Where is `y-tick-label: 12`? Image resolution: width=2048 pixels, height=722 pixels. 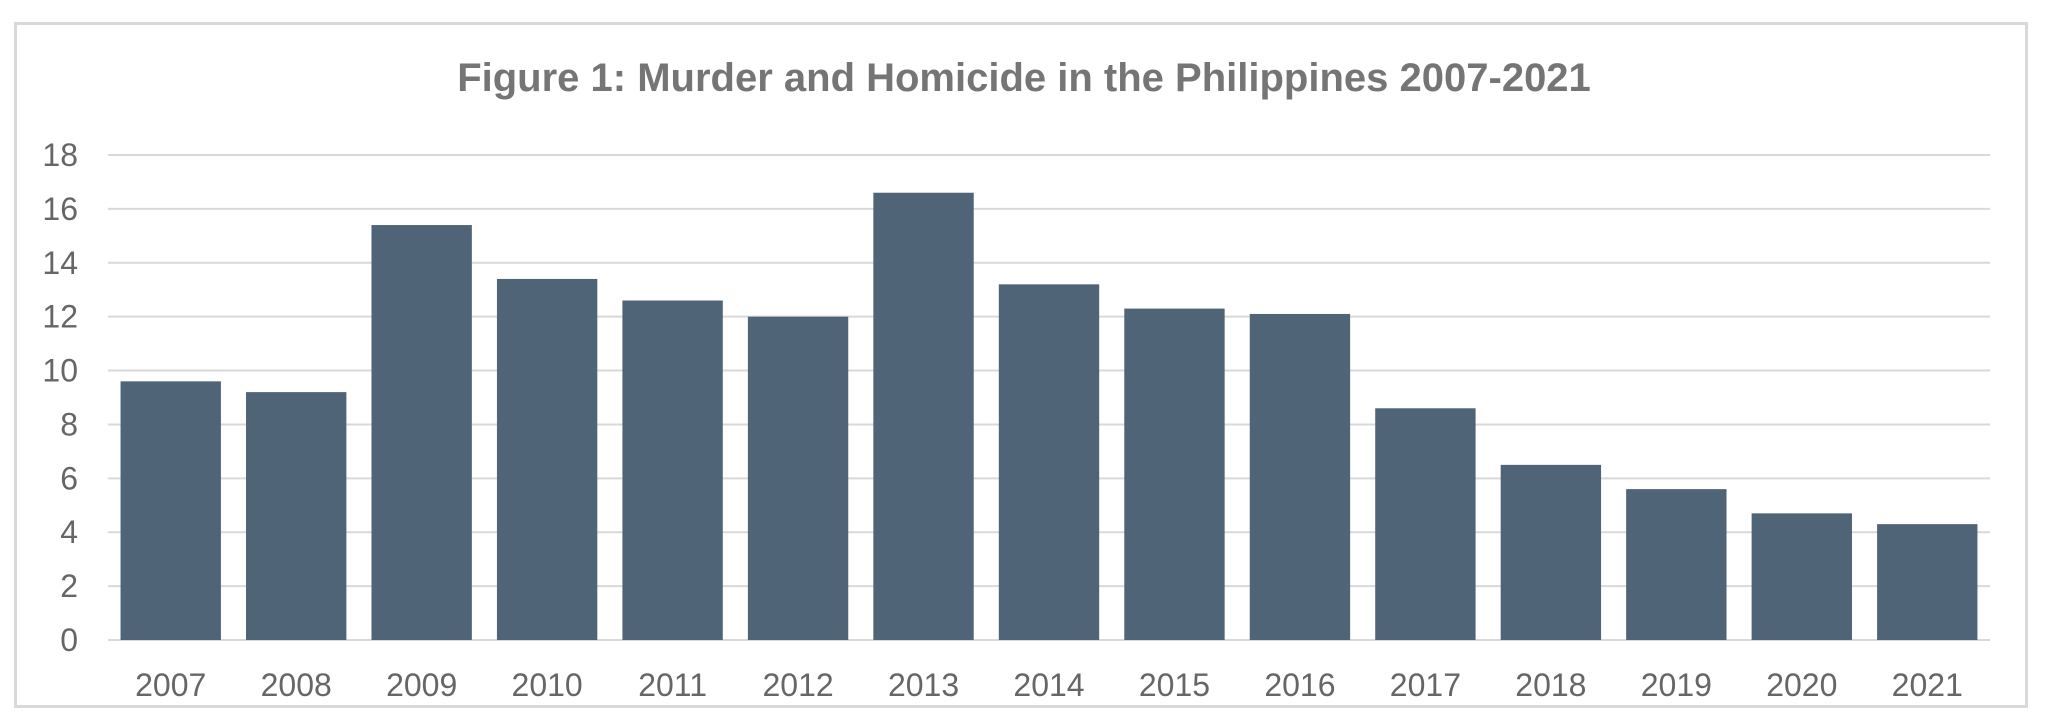 y-tick-label: 12 is located at coordinates (60, 317).